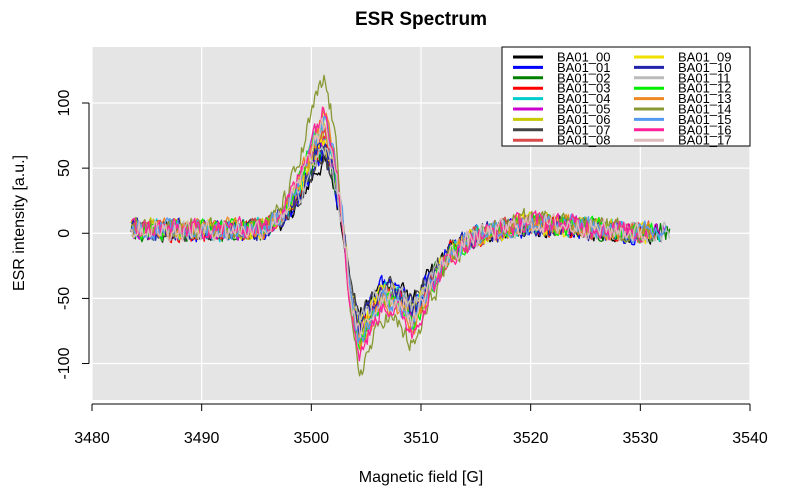  I want to click on legend-label: BA01_04, so click(584, 98).